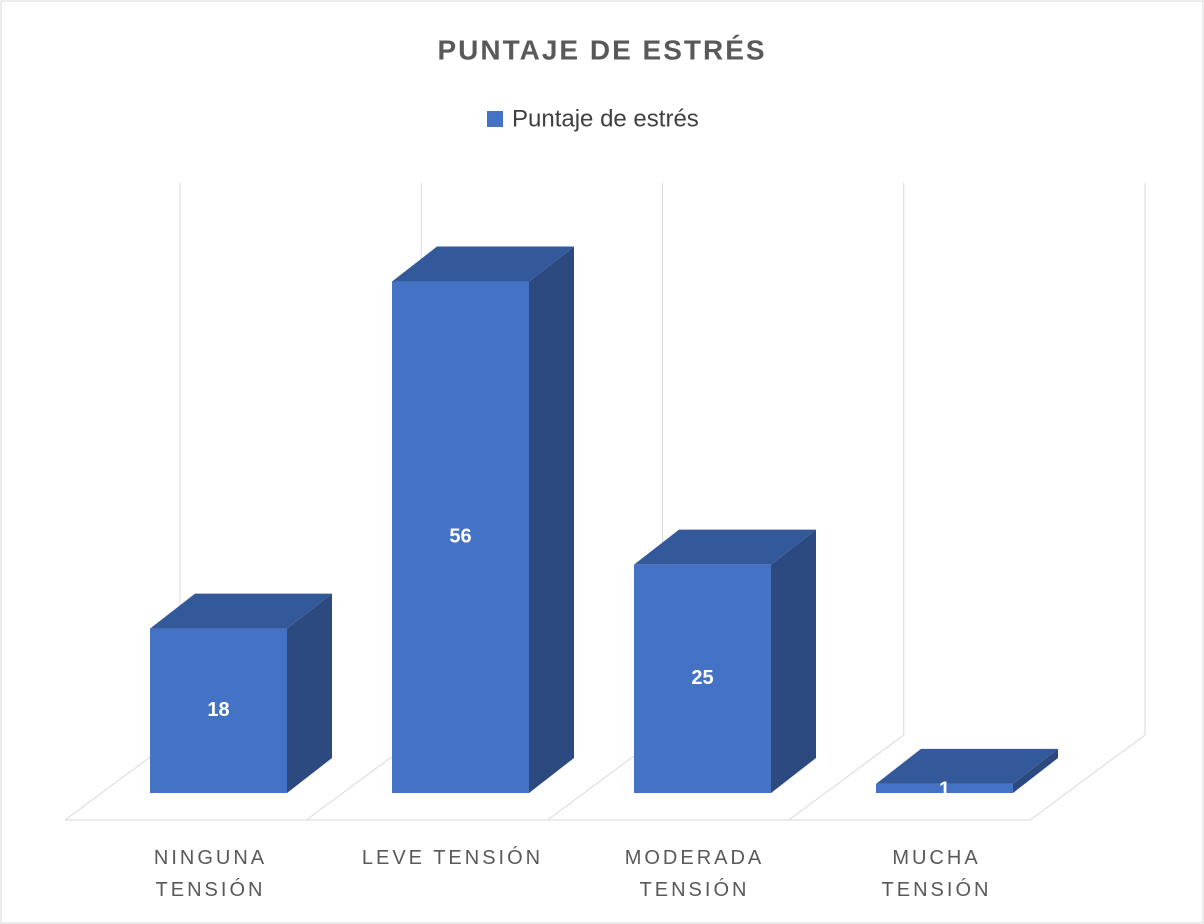 The image size is (1204, 924). Describe the element at coordinates (694, 874) in the screenshot. I see `x-tick-label: MODERADA TENSIÓN` at that location.